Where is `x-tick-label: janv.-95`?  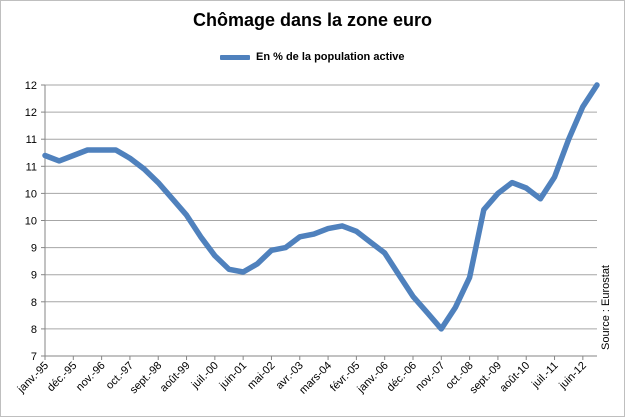
x-tick-label: janv.-95 is located at coordinates (33, 378).